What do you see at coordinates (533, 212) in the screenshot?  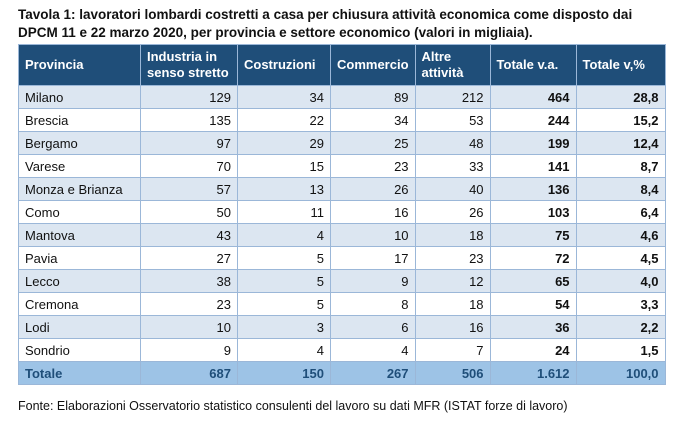 I see `value-cell: 103` at bounding box center [533, 212].